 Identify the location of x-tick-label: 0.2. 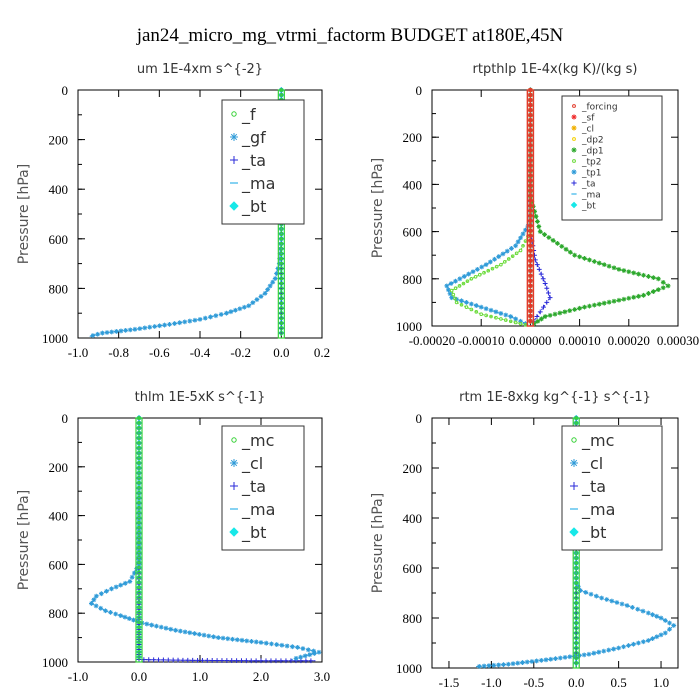
(322, 352).